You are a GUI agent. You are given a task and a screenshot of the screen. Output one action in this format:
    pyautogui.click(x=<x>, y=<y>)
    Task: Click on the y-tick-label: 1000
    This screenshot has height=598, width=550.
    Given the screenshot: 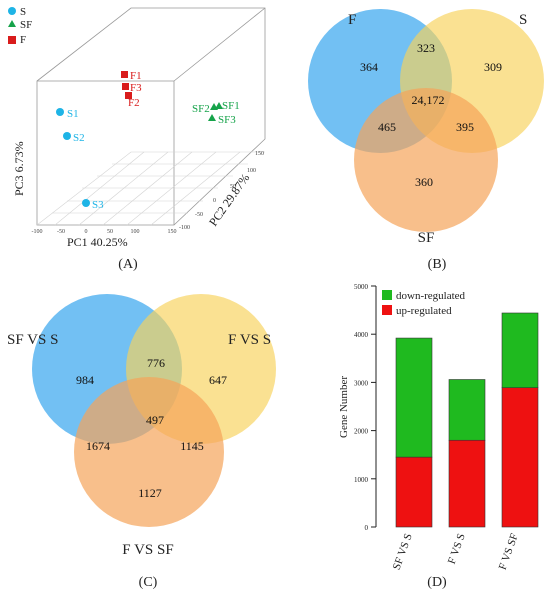 What is the action you would take?
    pyautogui.click(x=361, y=480)
    